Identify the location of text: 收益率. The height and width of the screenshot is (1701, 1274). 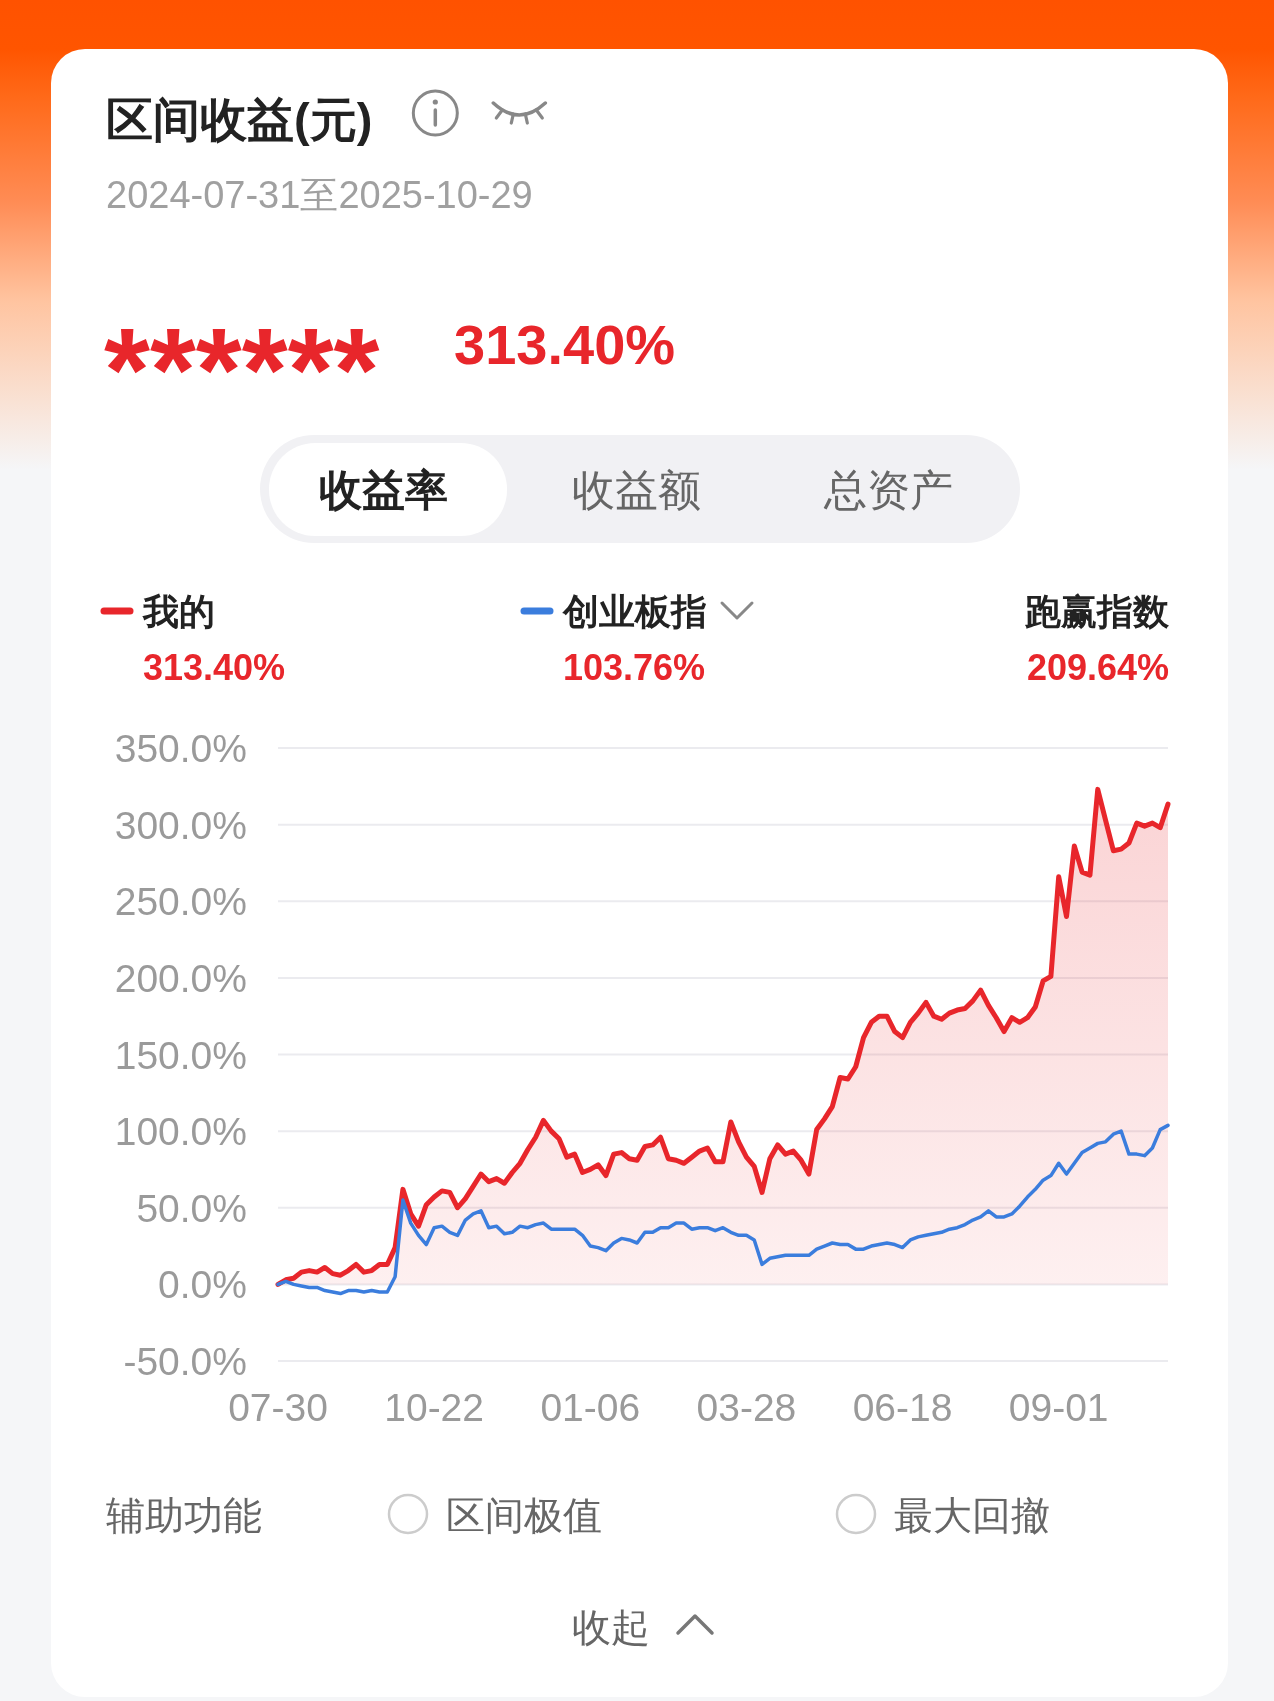
(383, 490).